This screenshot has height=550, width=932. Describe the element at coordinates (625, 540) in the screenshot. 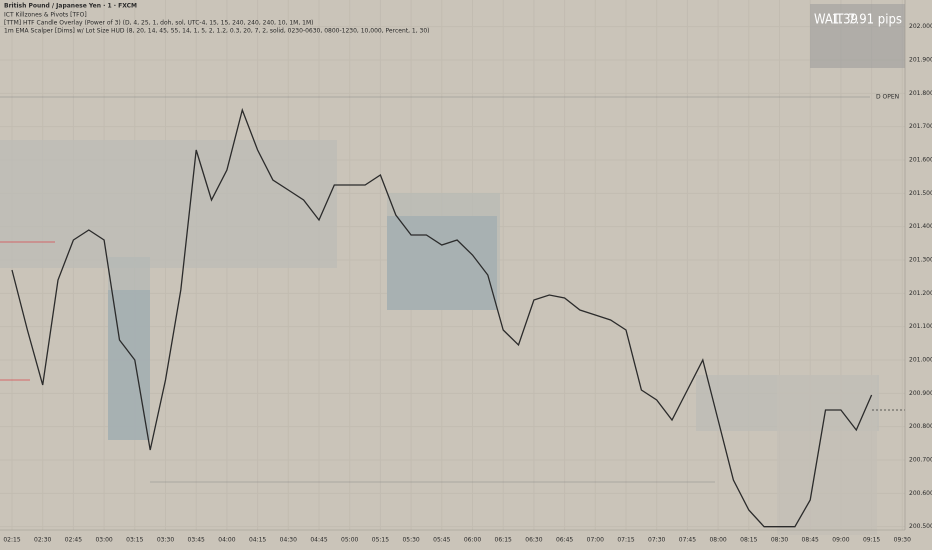

I see `x-tick-label: 07:15` at that location.